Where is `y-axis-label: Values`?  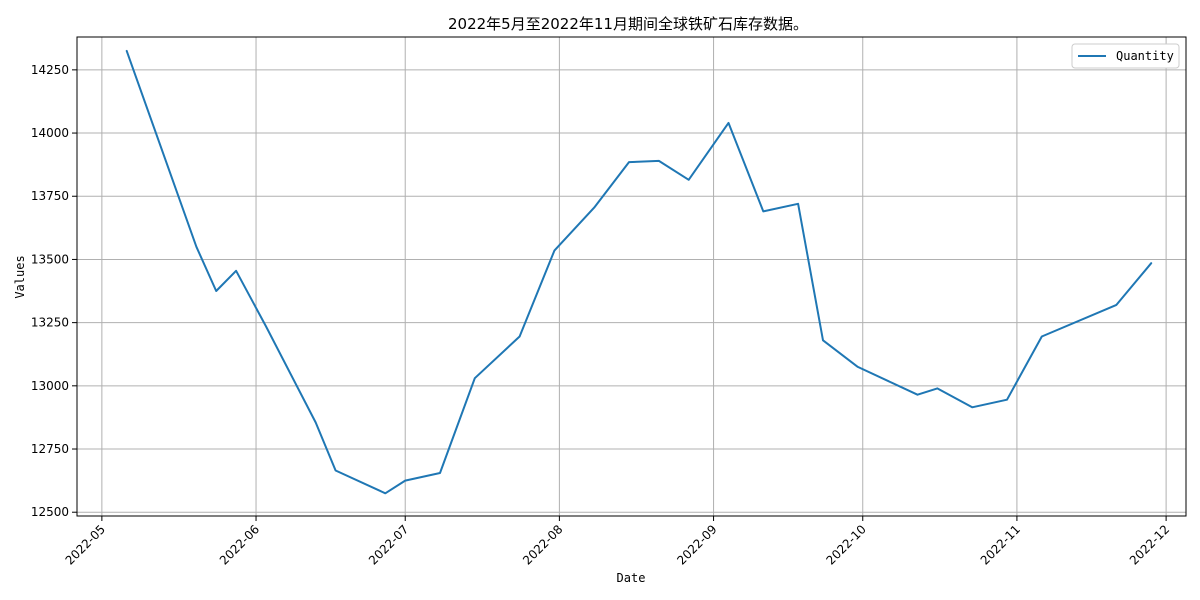
y-axis-label: Values is located at coordinates (20, 276).